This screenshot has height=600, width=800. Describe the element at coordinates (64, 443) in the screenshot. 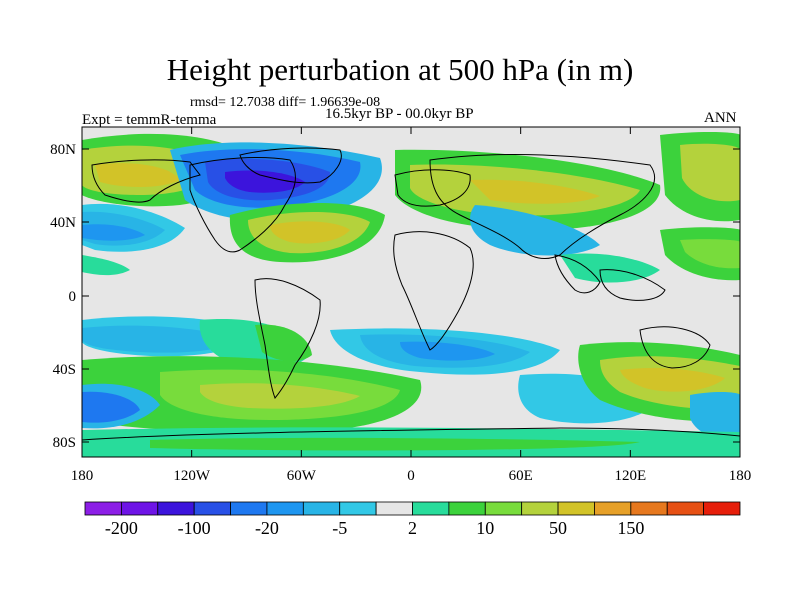

I see `lat-tick-label: 80S` at that location.